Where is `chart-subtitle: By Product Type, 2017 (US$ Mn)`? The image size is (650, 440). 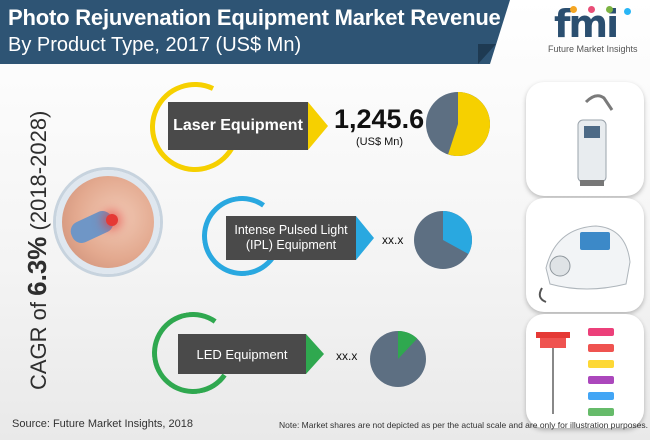
chart-subtitle: By Product Type, 2017 (US$ Mn) is located at coordinates (155, 45).